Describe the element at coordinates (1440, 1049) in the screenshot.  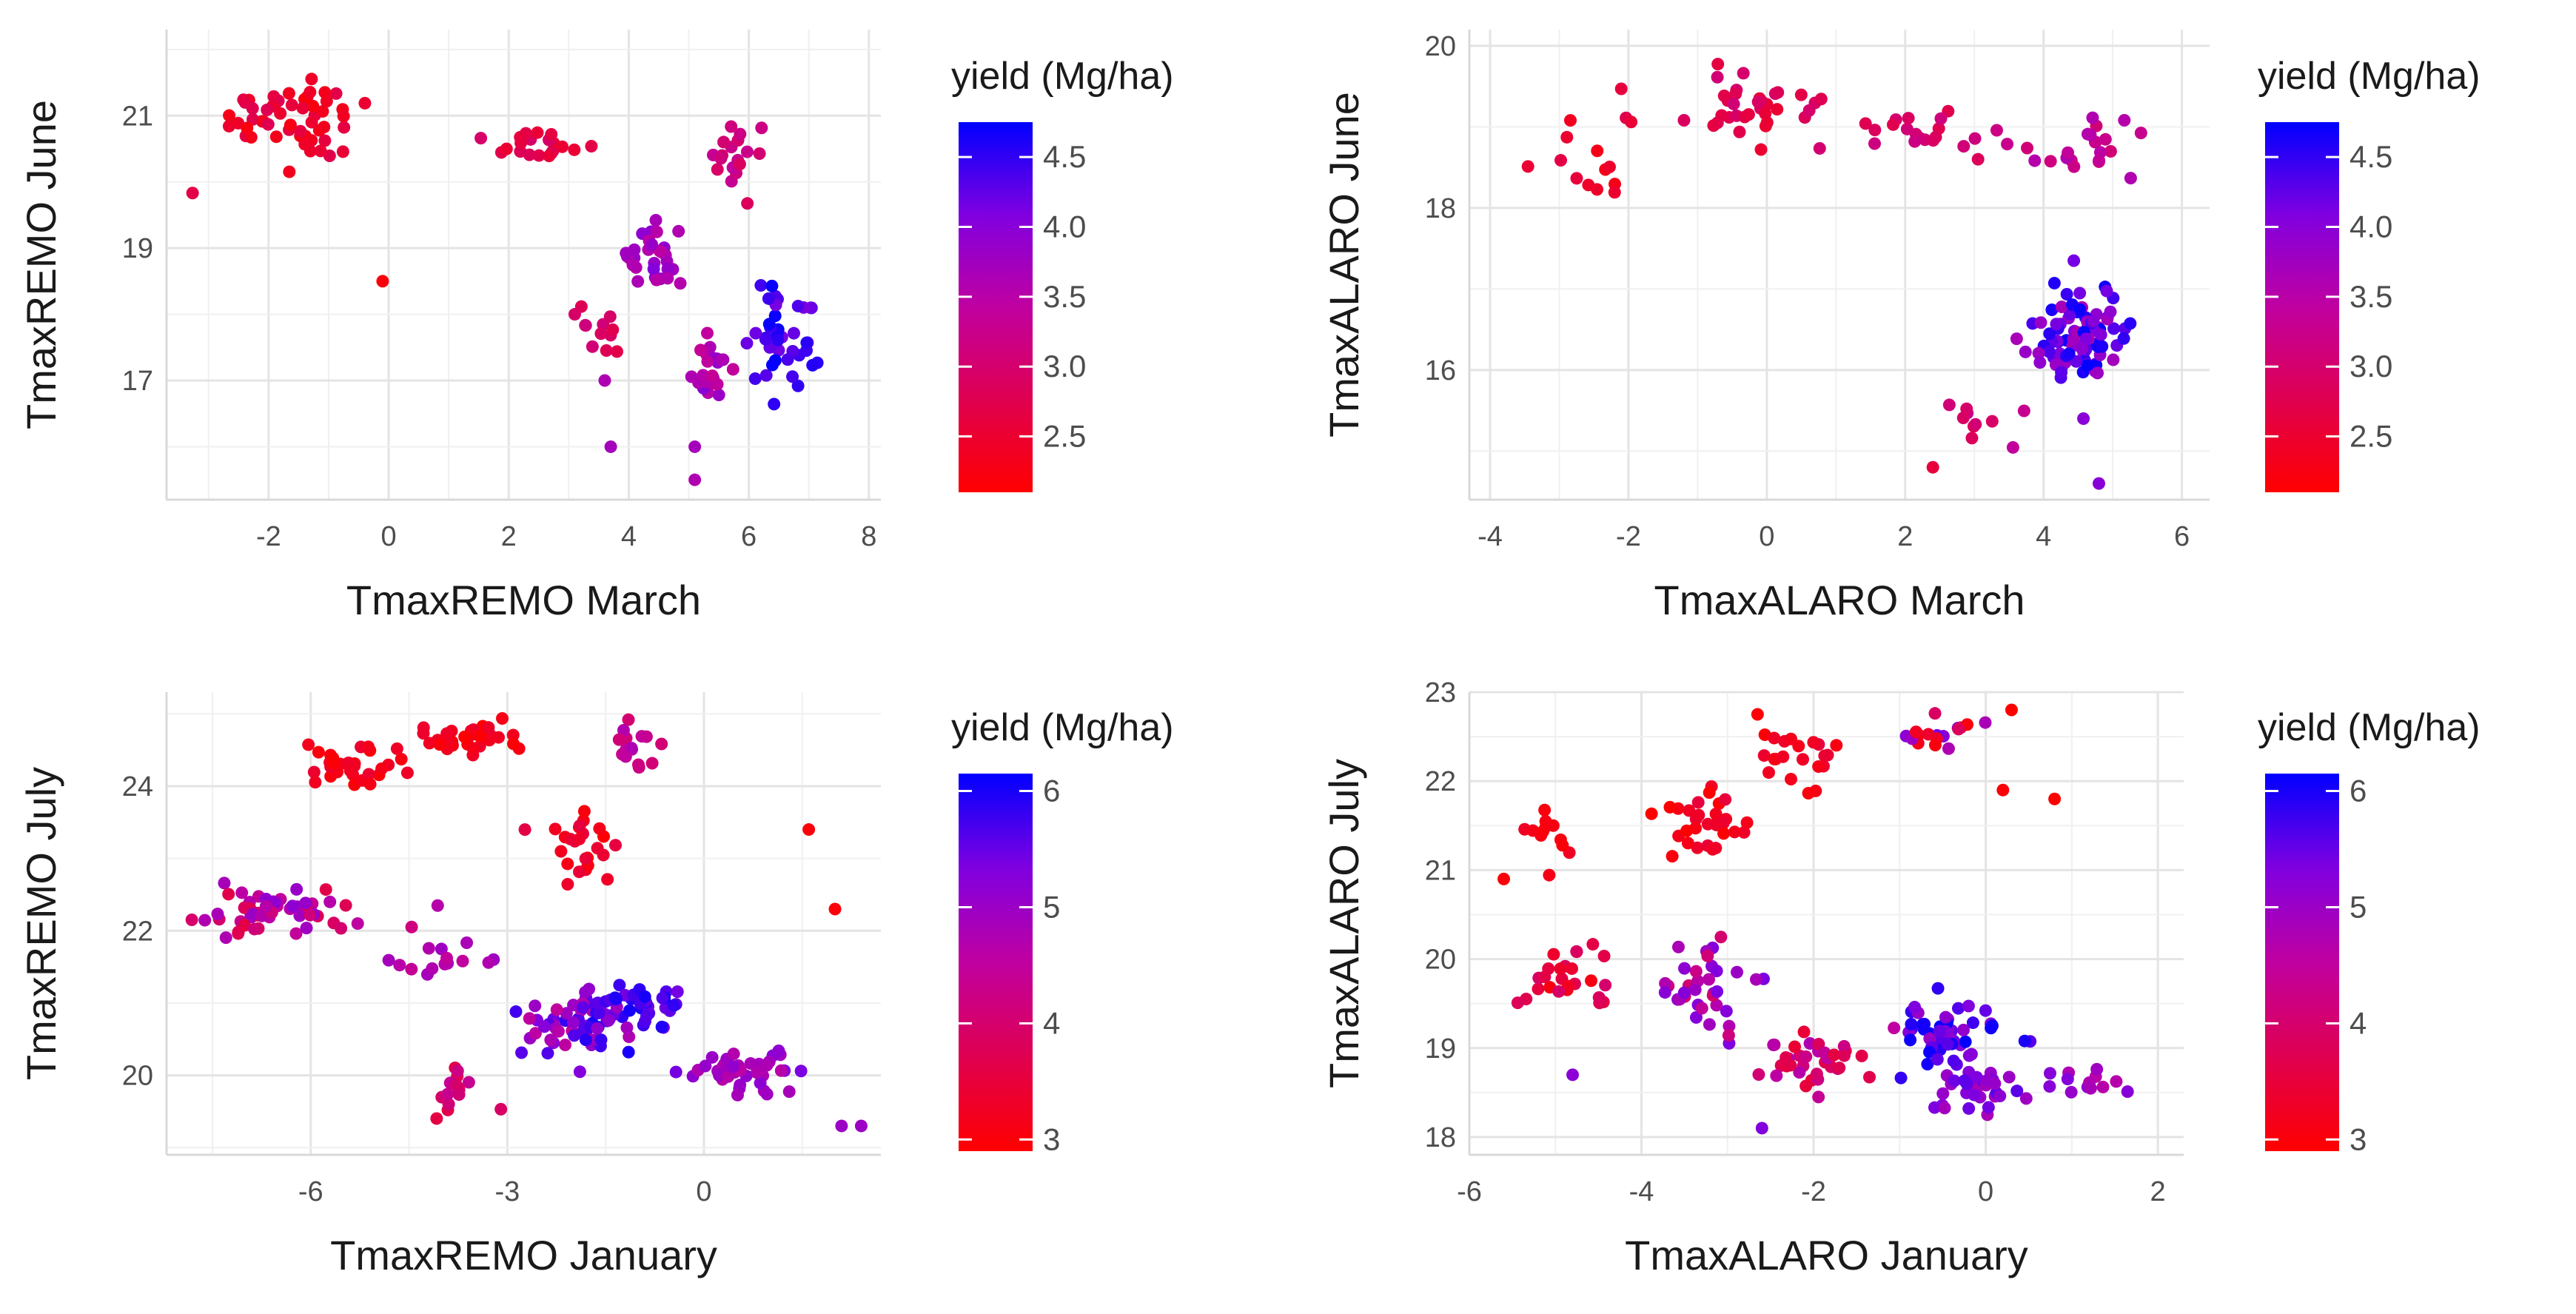
I see `y-tick-label: 19` at that location.